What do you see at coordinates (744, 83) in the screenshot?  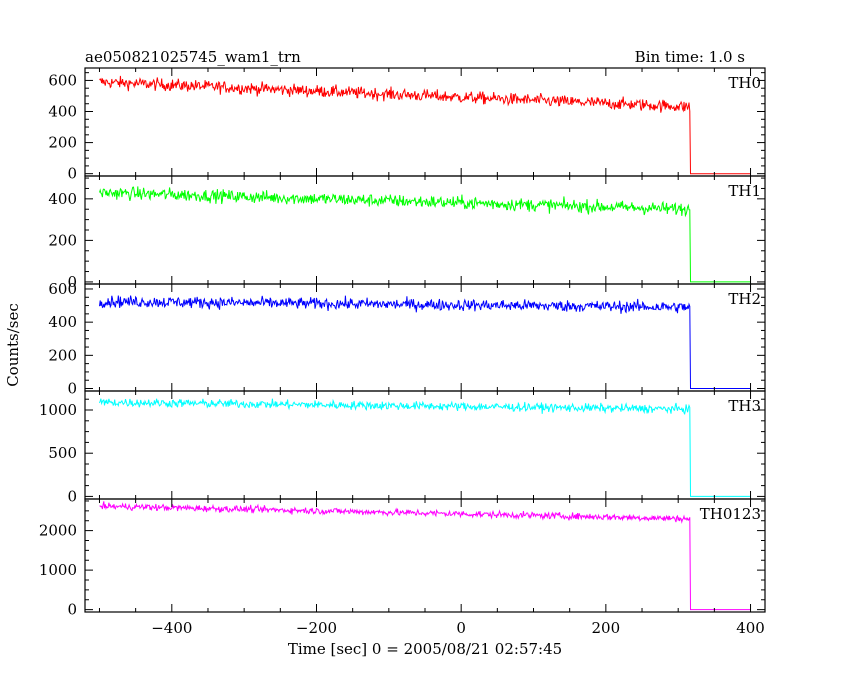 I see `panel-label: TH0` at bounding box center [744, 83].